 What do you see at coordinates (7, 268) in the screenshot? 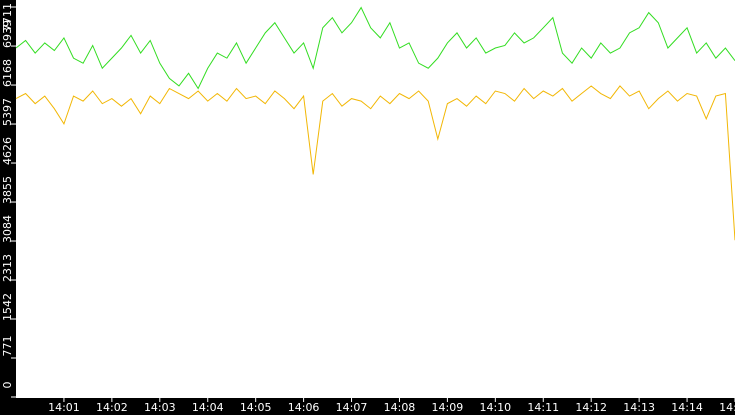
I see `y-tick-label: 2313` at bounding box center [7, 268].